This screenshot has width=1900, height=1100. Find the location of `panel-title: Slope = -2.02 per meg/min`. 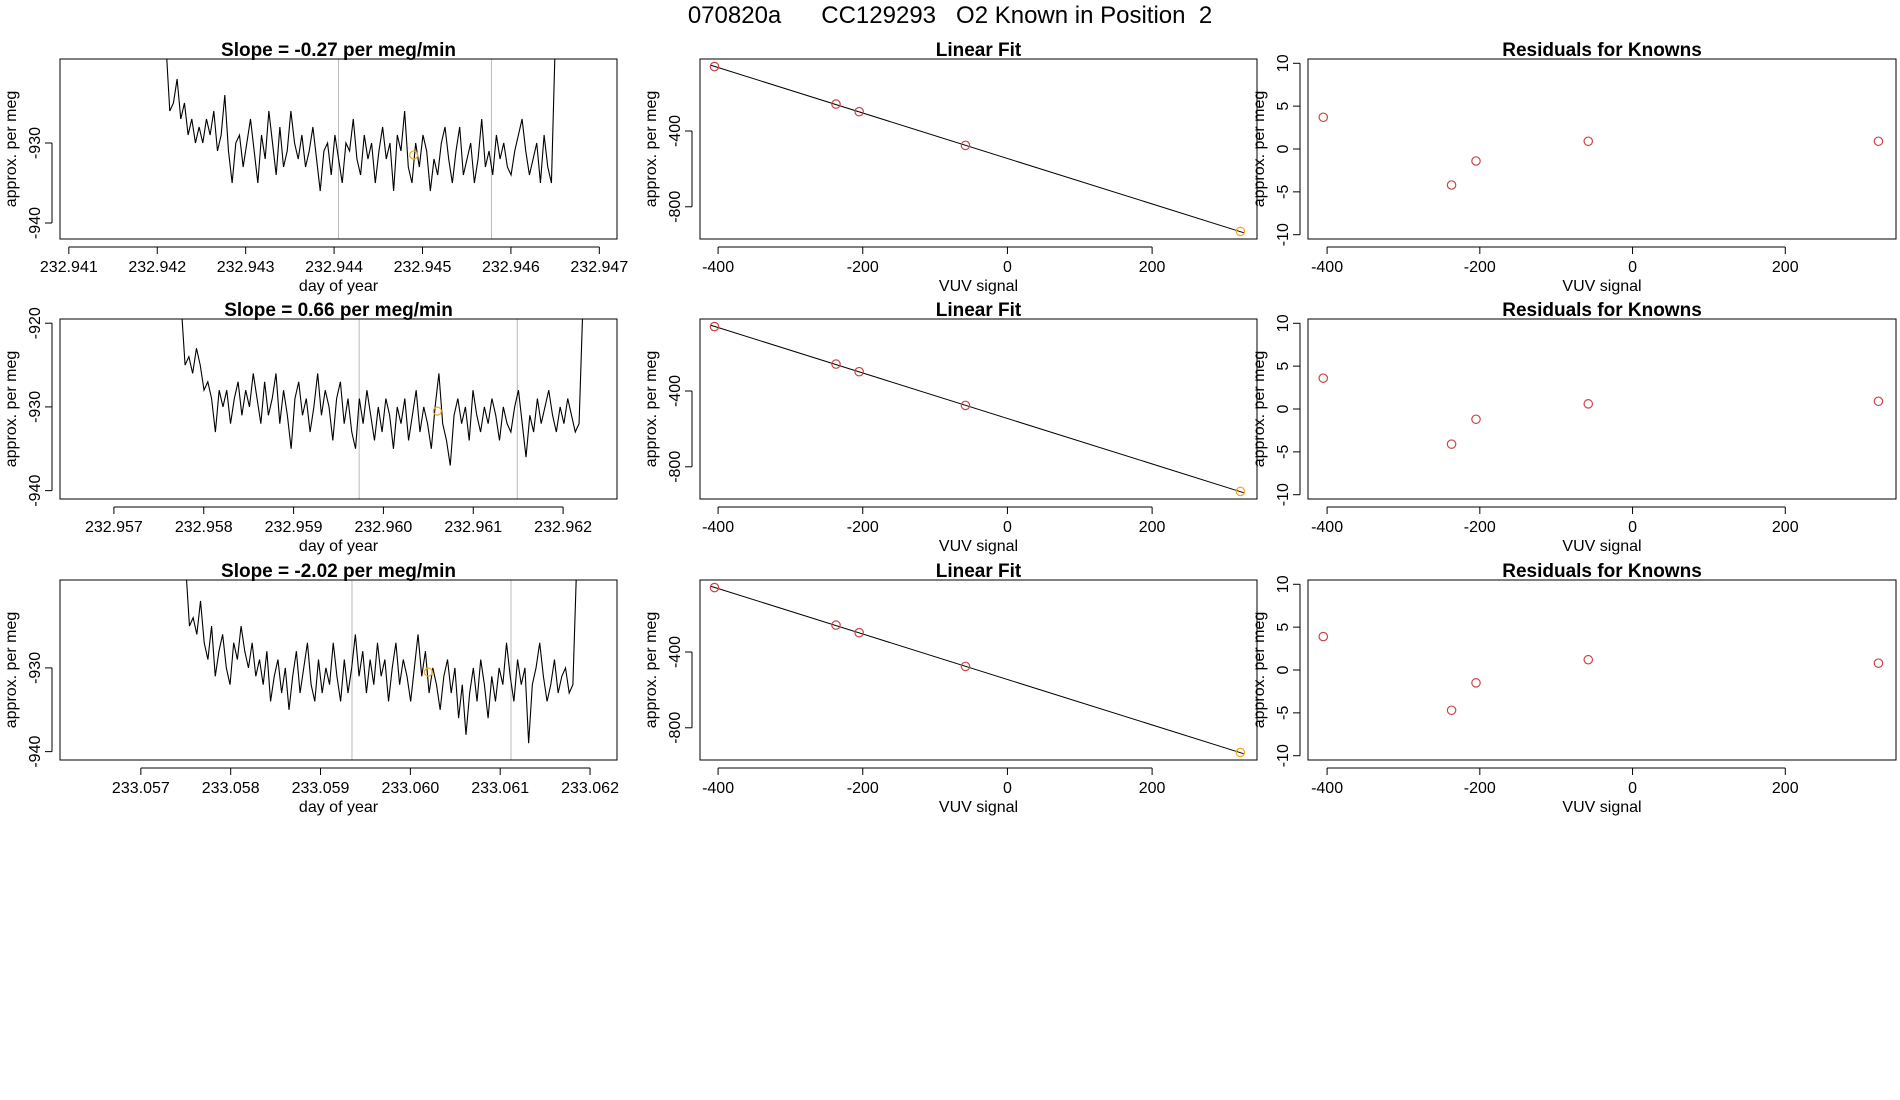

panel-title: Slope = -2.02 per meg/min is located at coordinates (338, 571).